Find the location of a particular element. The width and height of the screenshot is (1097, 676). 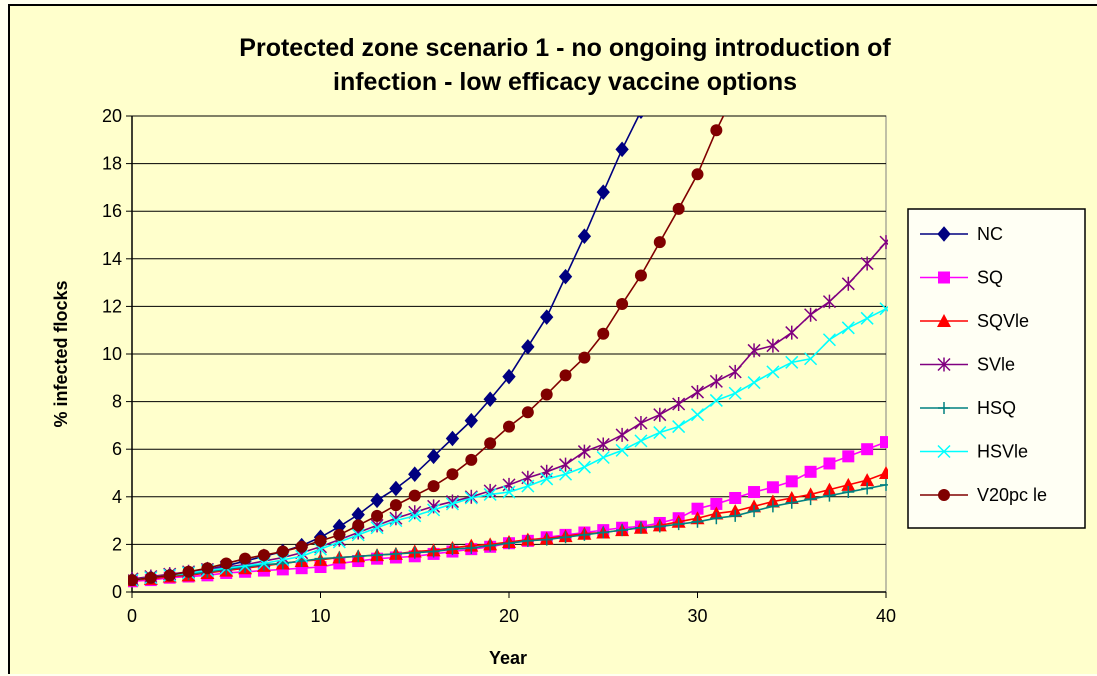

y-tick-labels: 0 2 4 6 8 10 12 14 16 18 20 is located at coordinates (112, 354).